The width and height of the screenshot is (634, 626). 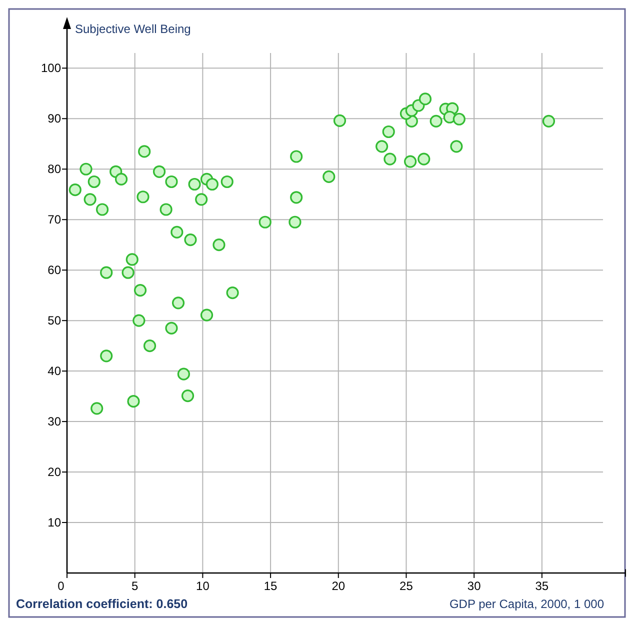 I want to click on x-tick-label: 20, so click(x=339, y=586).